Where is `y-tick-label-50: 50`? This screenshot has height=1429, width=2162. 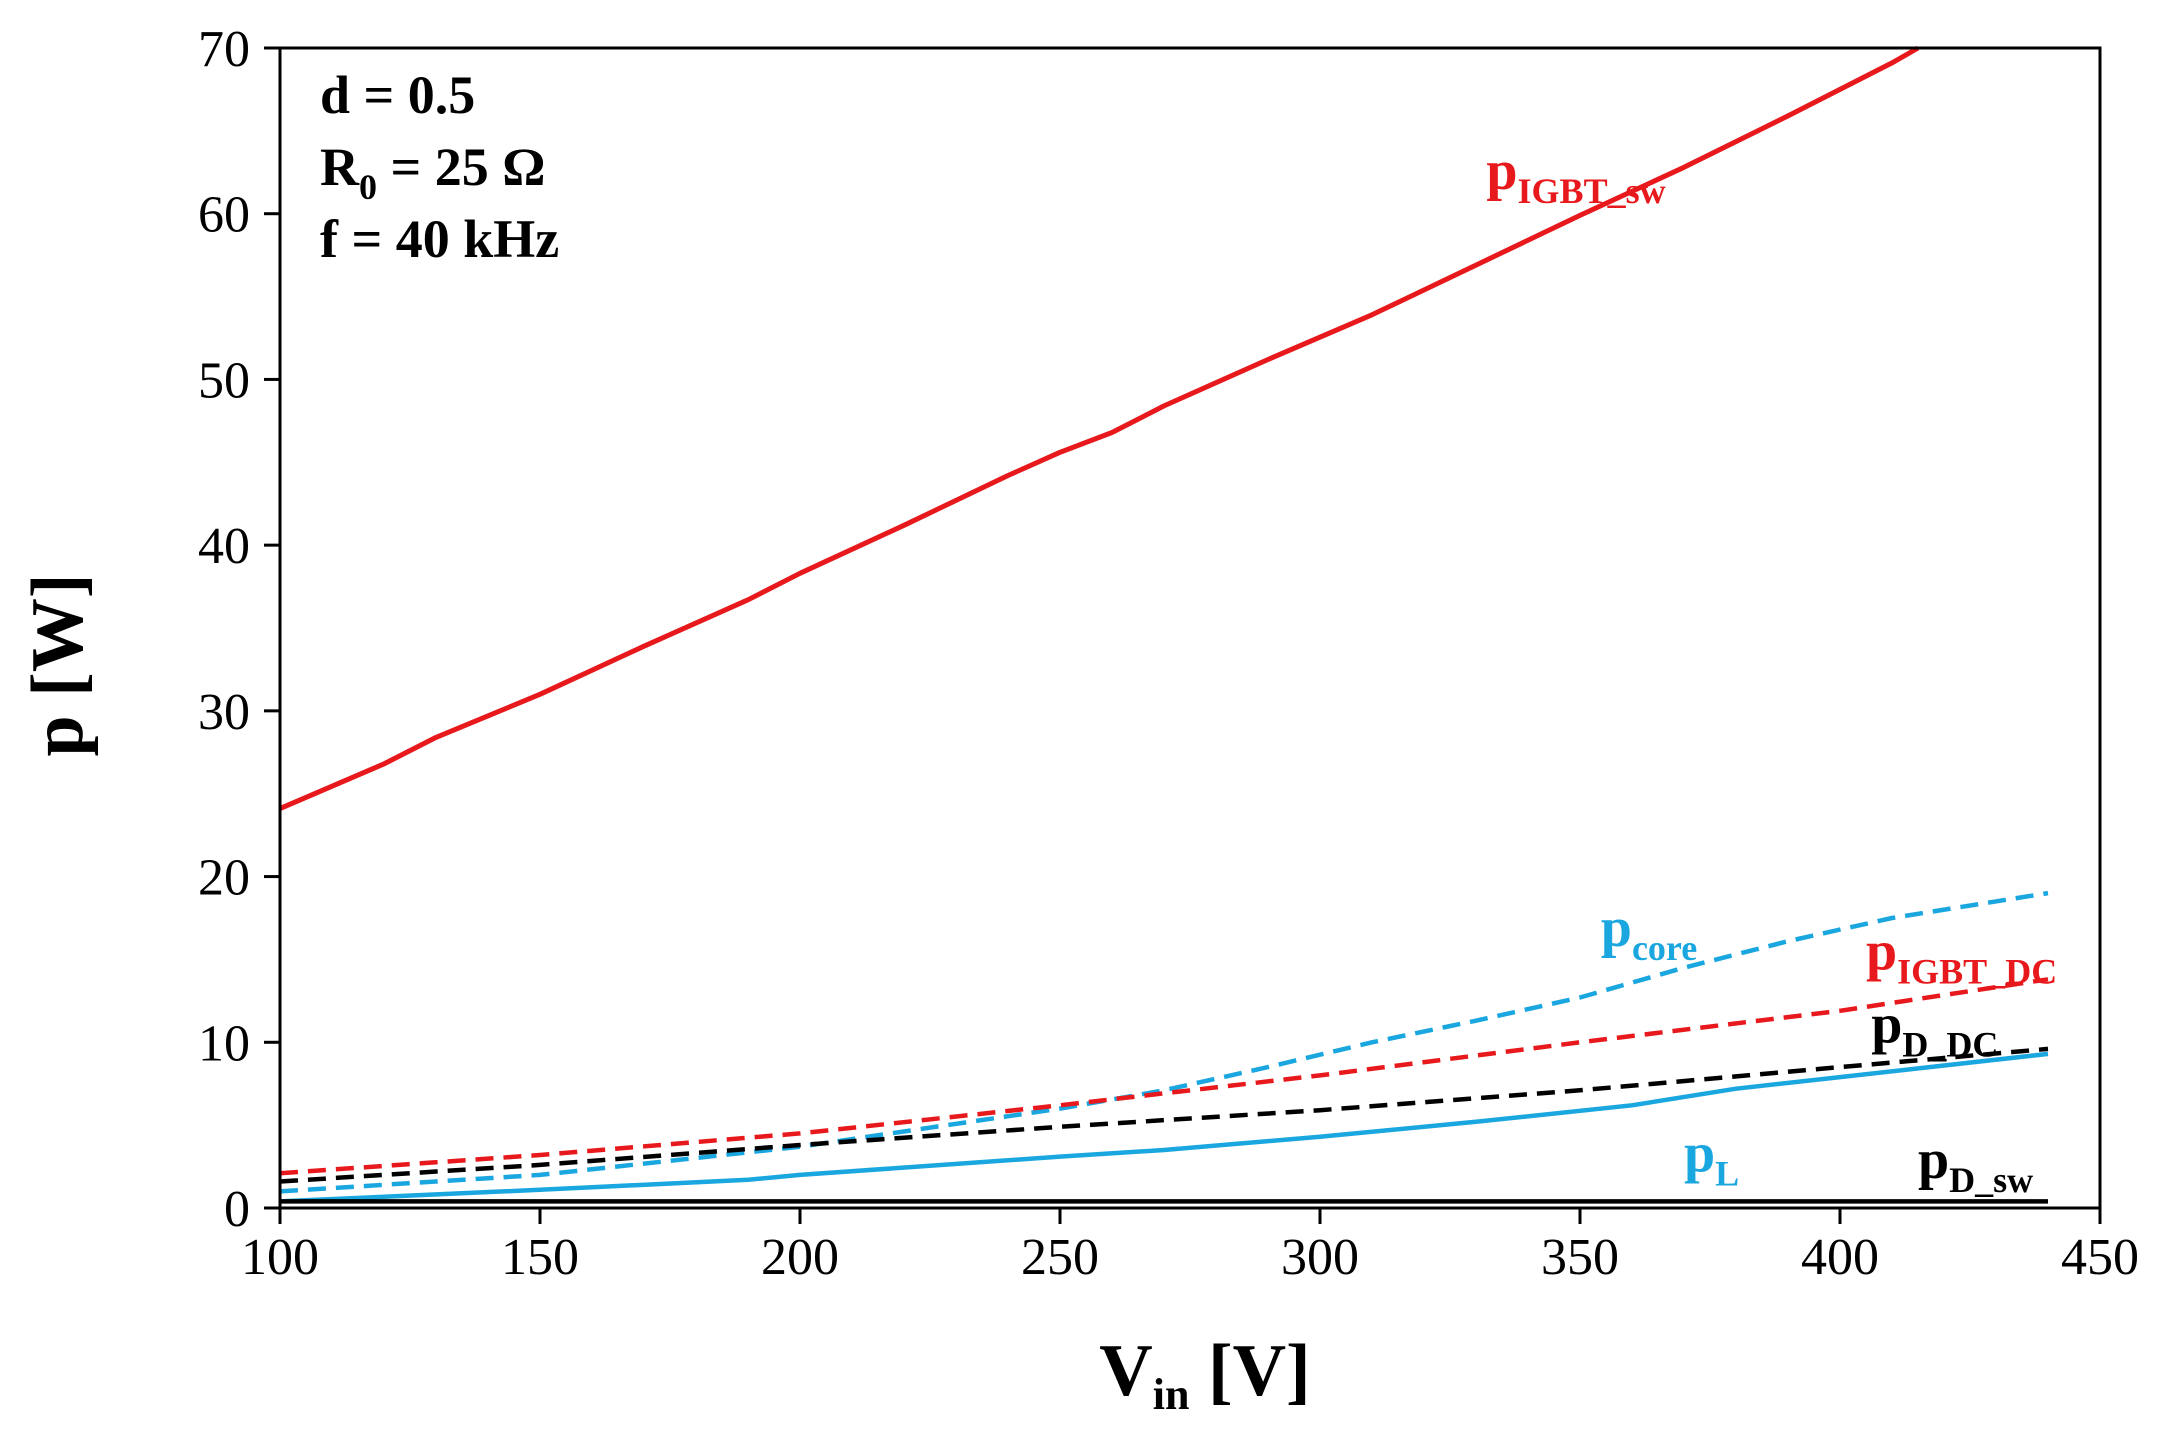 y-tick-label-50: 50 is located at coordinates (224, 380).